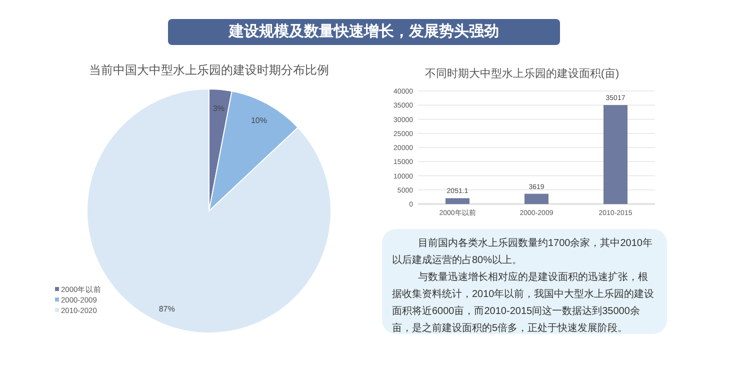 This screenshot has height=379, width=730. What do you see at coordinates (524, 303) in the screenshot?
I see `text: 与数量迅速增长相对应的是建设面积的迅速扩张，根据收集资料统计，2010年以前，我国中大型水上乐园的建设面积将近6000亩，而2010-2015间这一数据达到35000余亩，是之前建设面积的5倍多，正处于快速发展阶段。` at bounding box center [524, 303].